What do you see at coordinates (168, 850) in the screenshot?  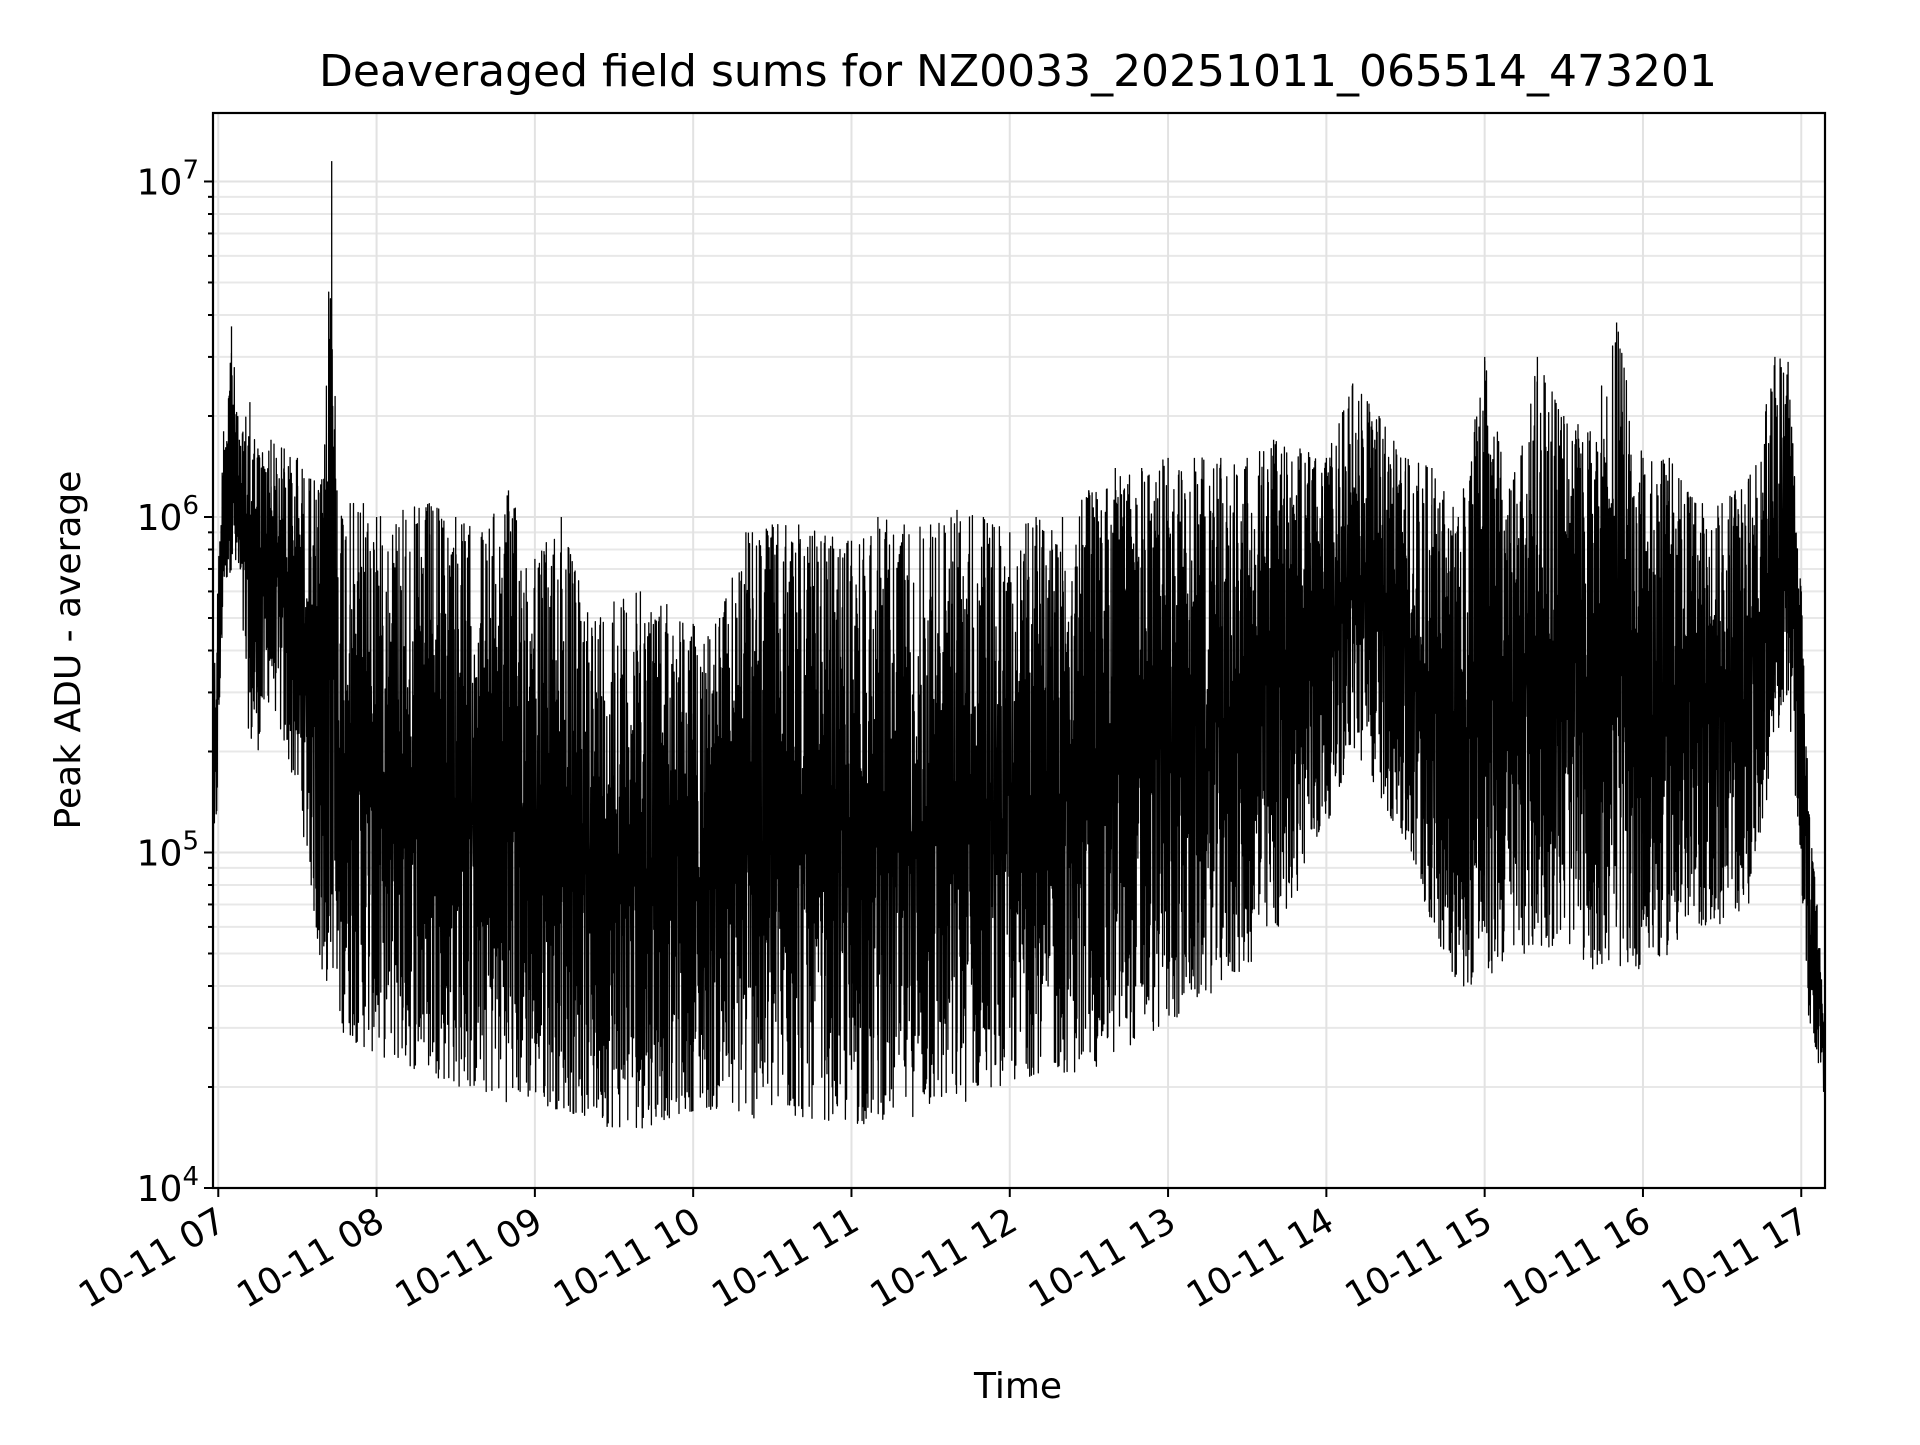 I see `y-tick-label: 10⁵` at bounding box center [168, 850].